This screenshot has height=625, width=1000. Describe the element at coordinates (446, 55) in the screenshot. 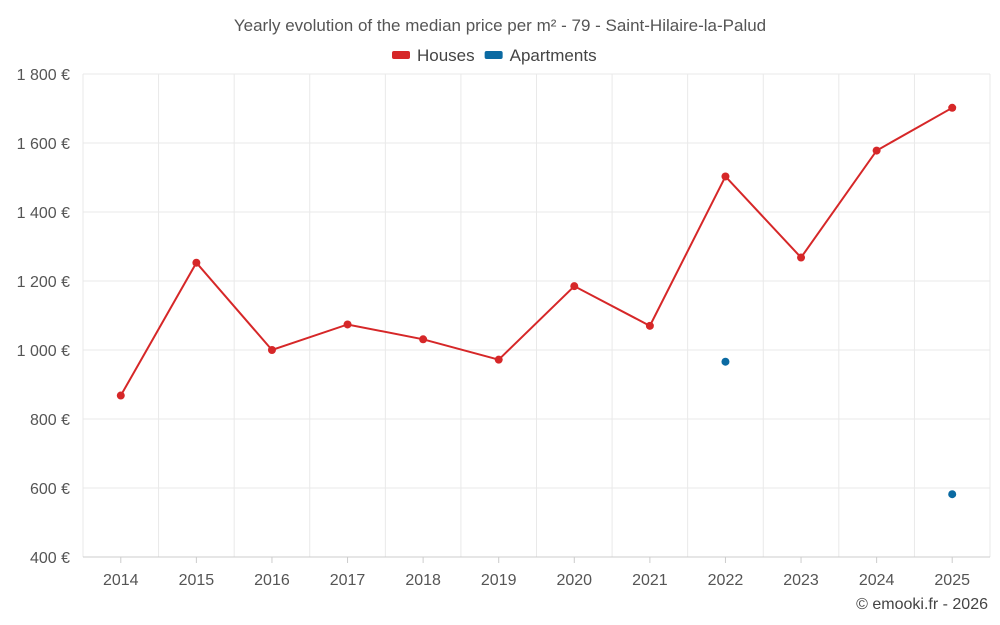

I see `legend-label: Houses` at that location.